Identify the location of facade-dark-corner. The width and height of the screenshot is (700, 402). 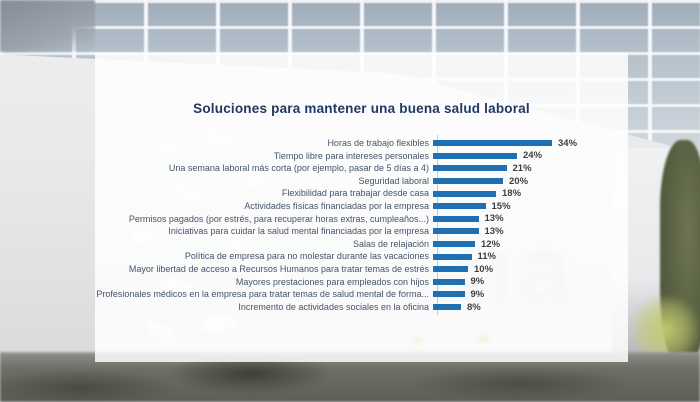
(47, 26).